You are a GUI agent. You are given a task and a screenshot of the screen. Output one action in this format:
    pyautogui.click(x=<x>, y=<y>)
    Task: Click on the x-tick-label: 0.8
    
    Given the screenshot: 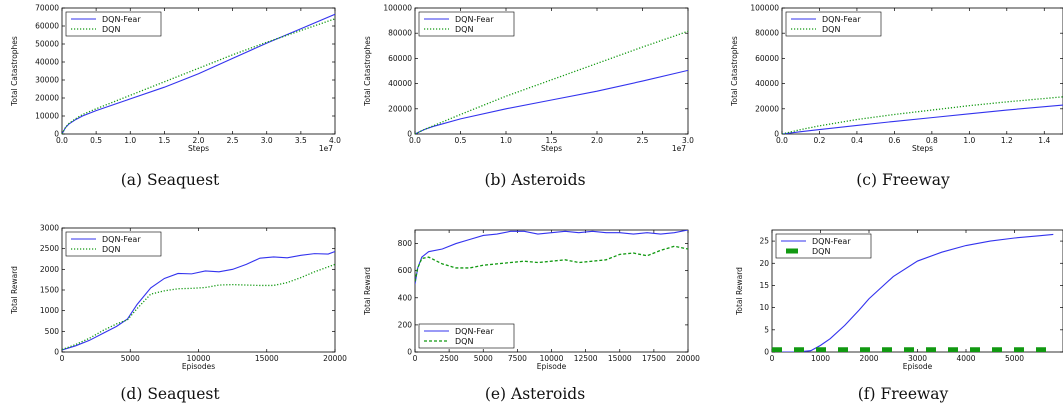 What is the action you would take?
    pyautogui.click(x=932, y=140)
    